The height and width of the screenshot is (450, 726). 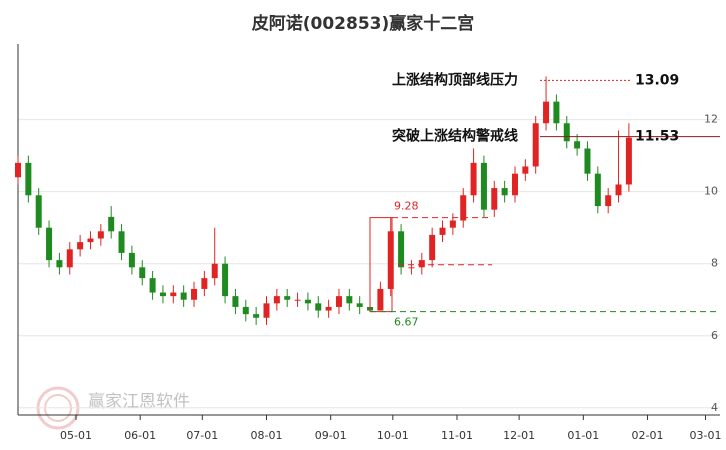 I want to click on watermark: 赢家江恩软件, so click(x=139, y=402).